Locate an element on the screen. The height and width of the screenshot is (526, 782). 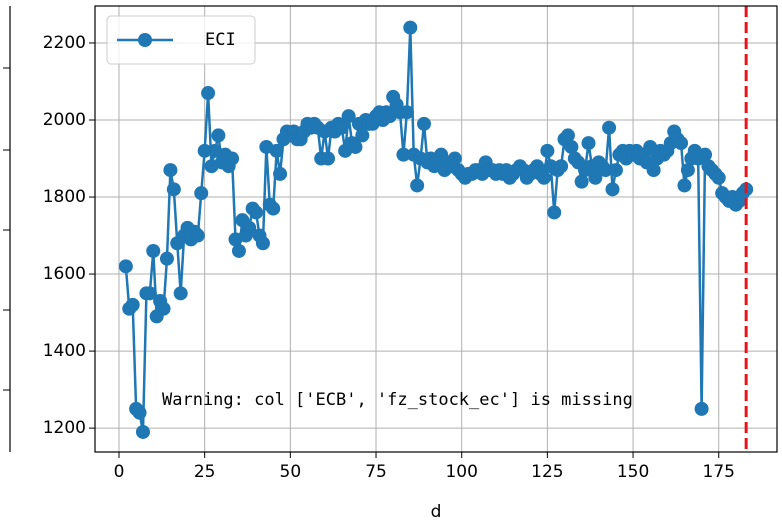
y-tick-label: 2200 is located at coordinates (64, 43).